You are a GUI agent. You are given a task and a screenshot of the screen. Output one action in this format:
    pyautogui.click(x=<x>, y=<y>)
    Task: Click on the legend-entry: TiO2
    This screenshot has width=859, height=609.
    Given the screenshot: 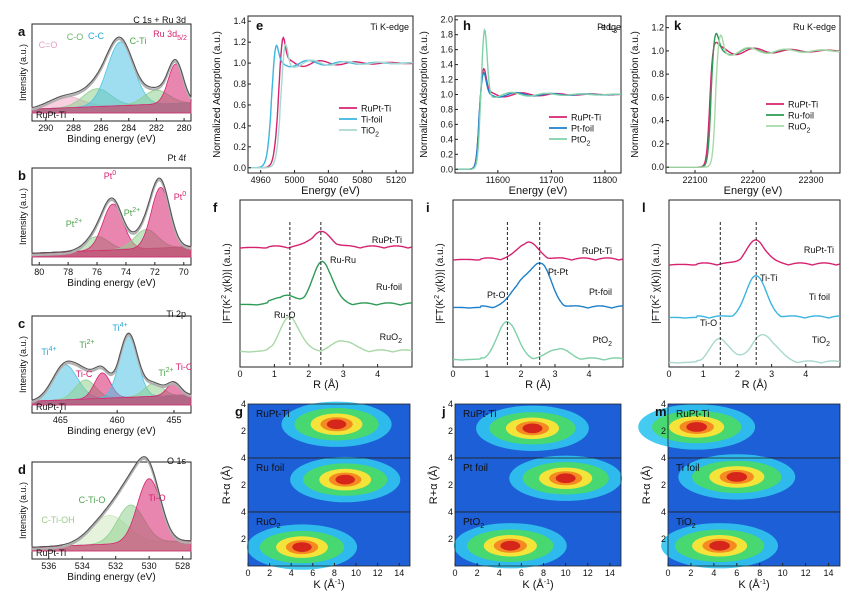 What is the action you would take?
    pyautogui.click(x=370, y=132)
    